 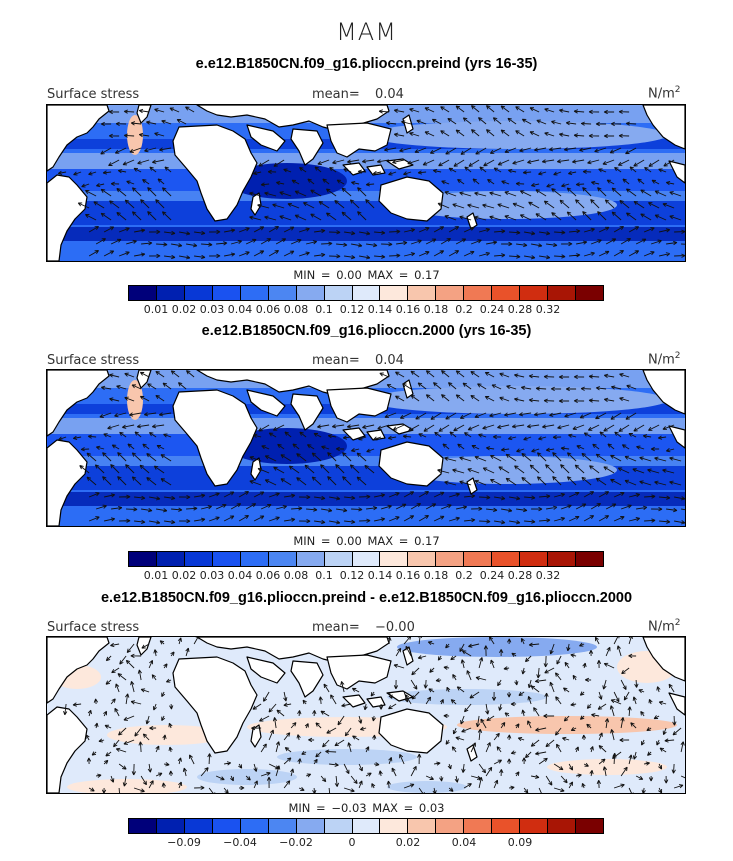 What do you see at coordinates (212, 309) in the screenshot?
I see `colorbar-tick-label: 0.03` at bounding box center [212, 309].